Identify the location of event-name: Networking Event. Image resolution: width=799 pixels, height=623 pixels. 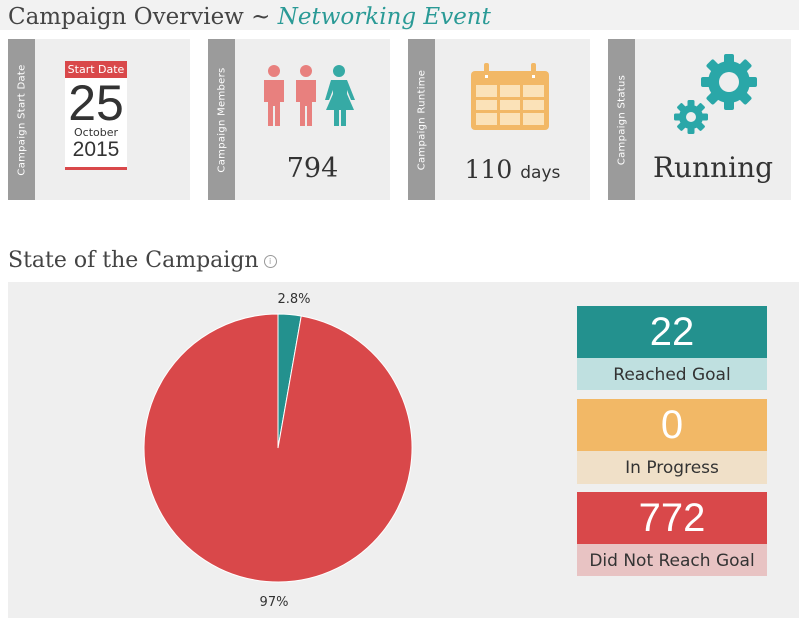
(384, 17).